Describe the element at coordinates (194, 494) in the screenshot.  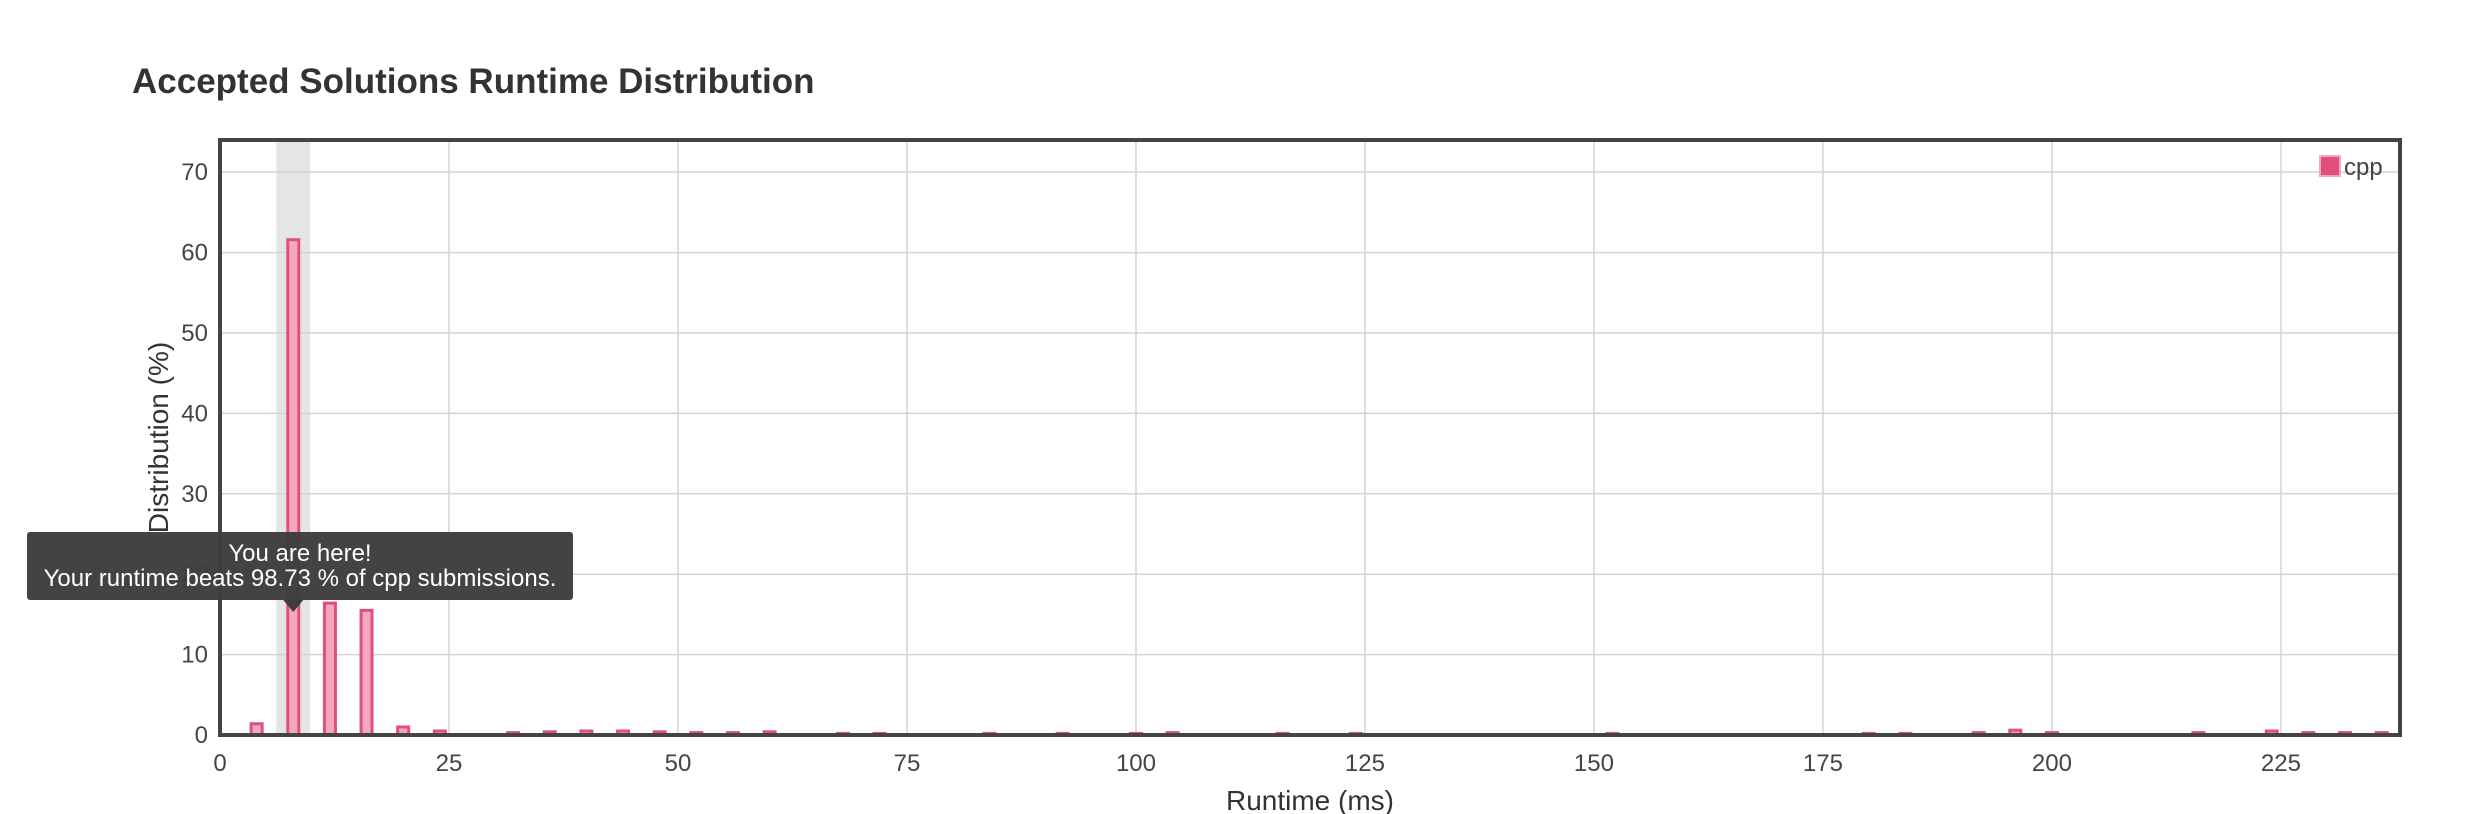
I see `y-tick-label: 30` at that location.